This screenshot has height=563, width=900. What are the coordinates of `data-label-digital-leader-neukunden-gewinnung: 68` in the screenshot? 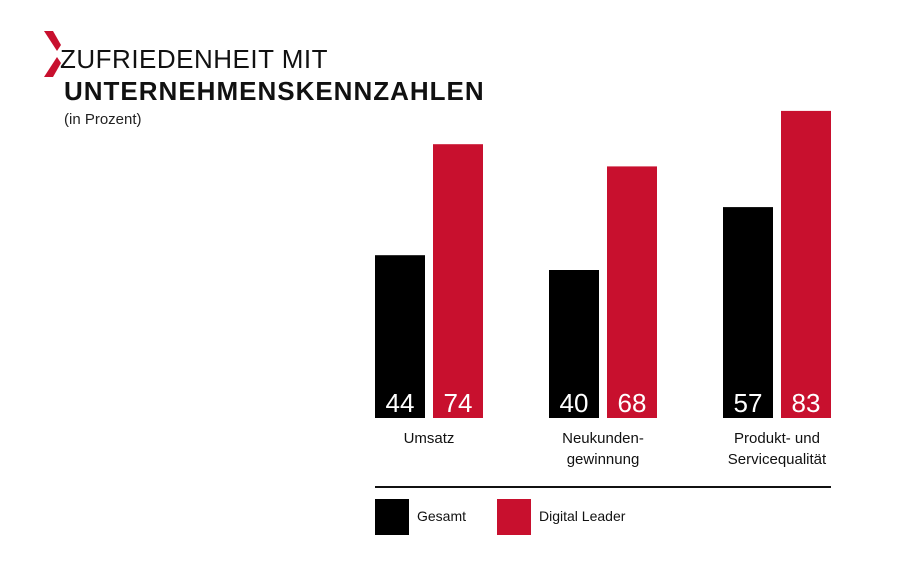 It's located at (632, 403).